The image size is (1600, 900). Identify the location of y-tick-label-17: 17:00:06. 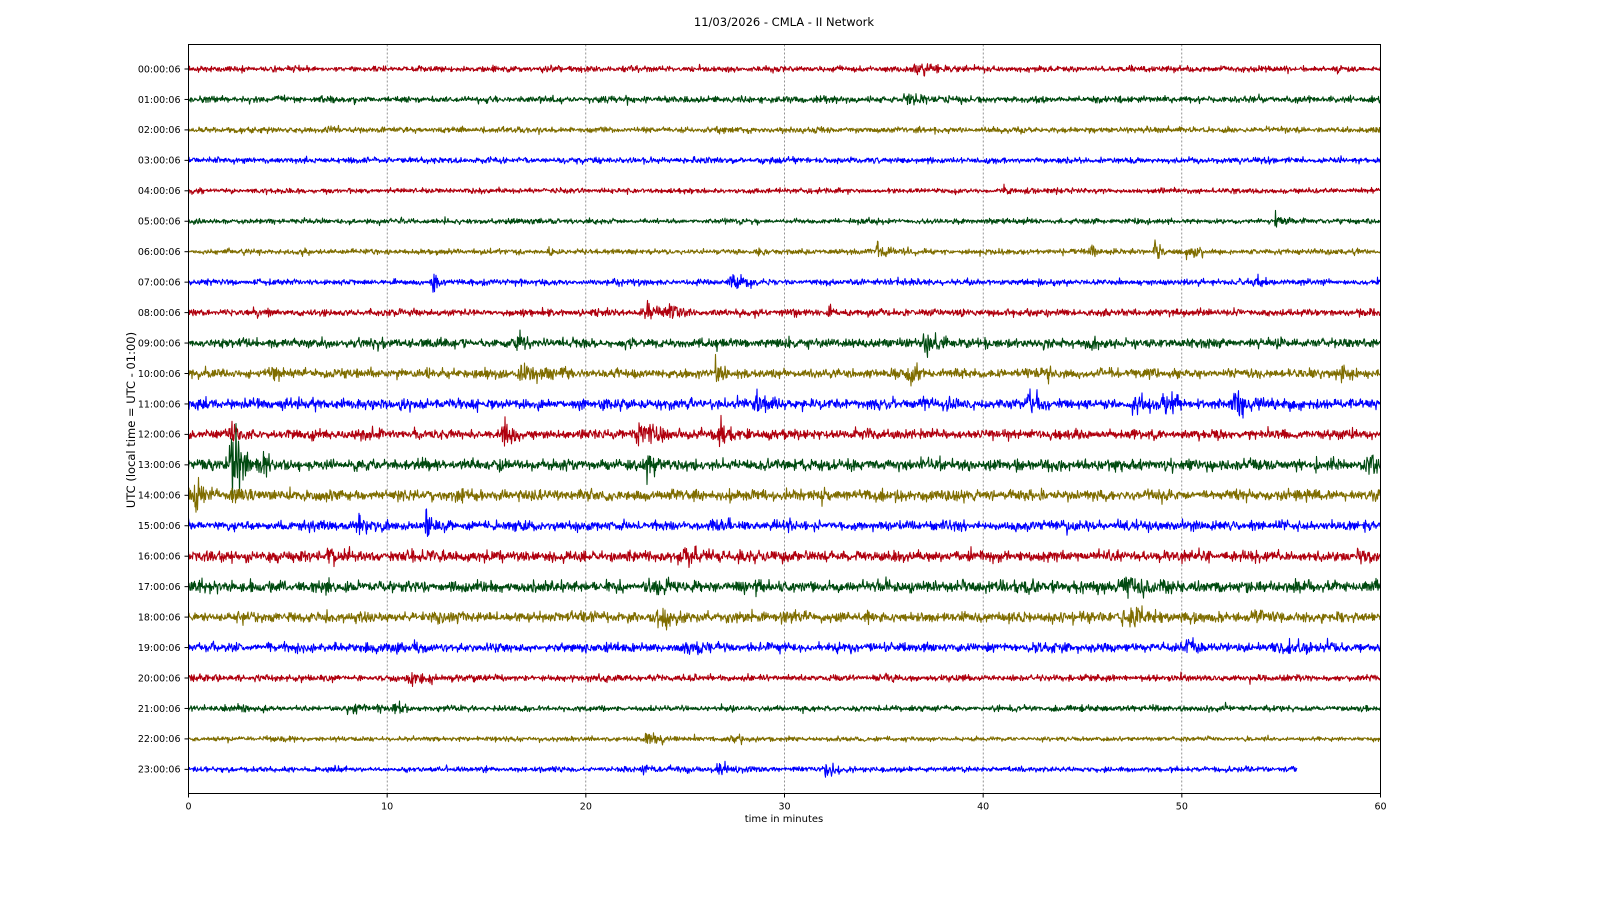
(159, 587).